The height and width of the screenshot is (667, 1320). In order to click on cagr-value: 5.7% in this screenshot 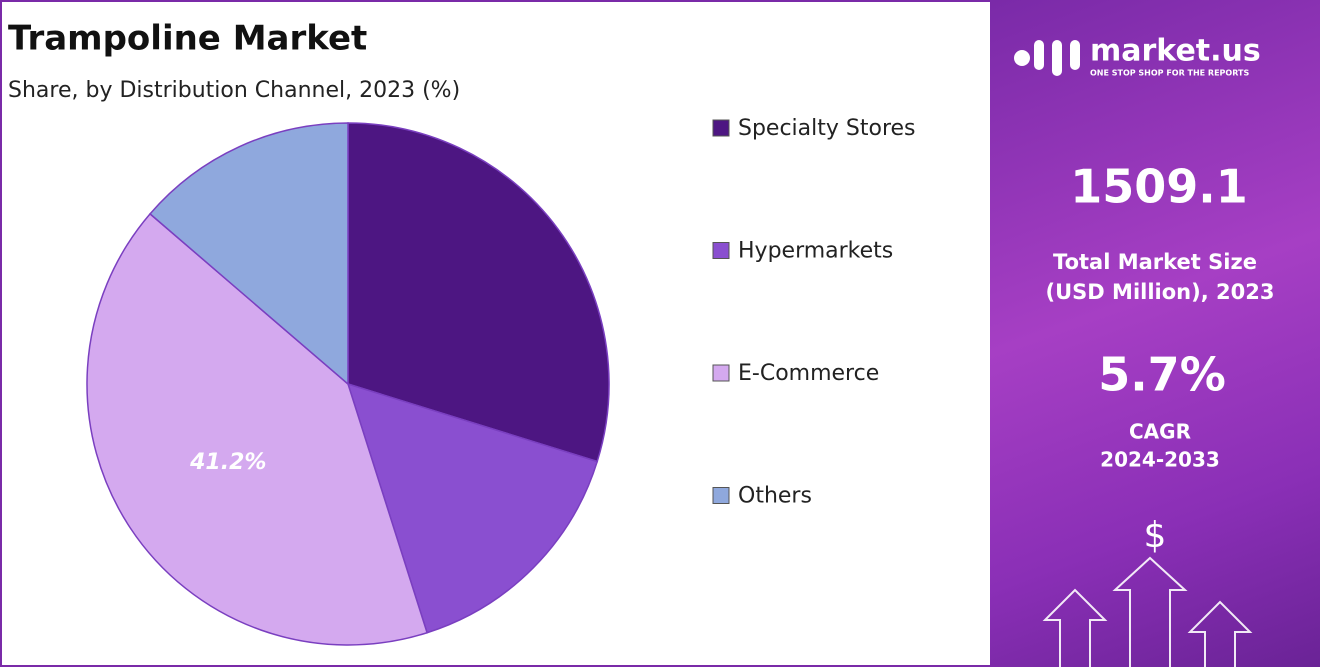, I will do `click(1162, 375)`.